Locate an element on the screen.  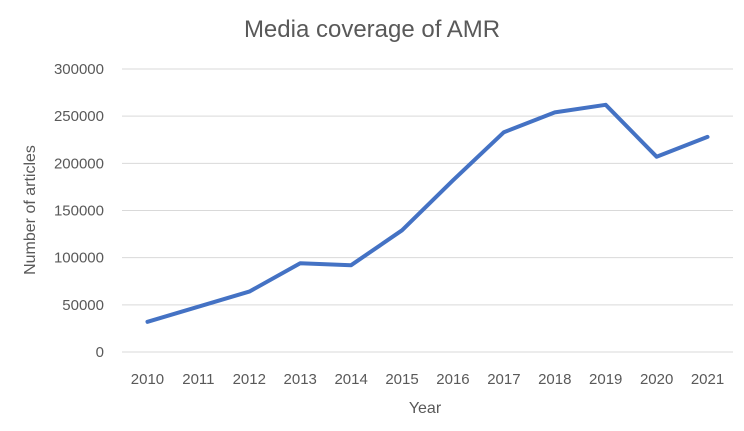
y-tick-label: 250000 is located at coordinates (79, 116).